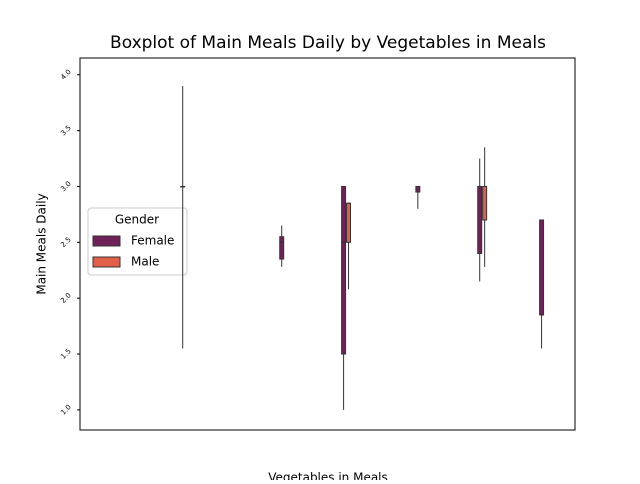 This screenshot has height=484, width=640. Describe the element at coordinates (66, 354) in the screenshot. I see `y-tick-label: 1.5` at that location.